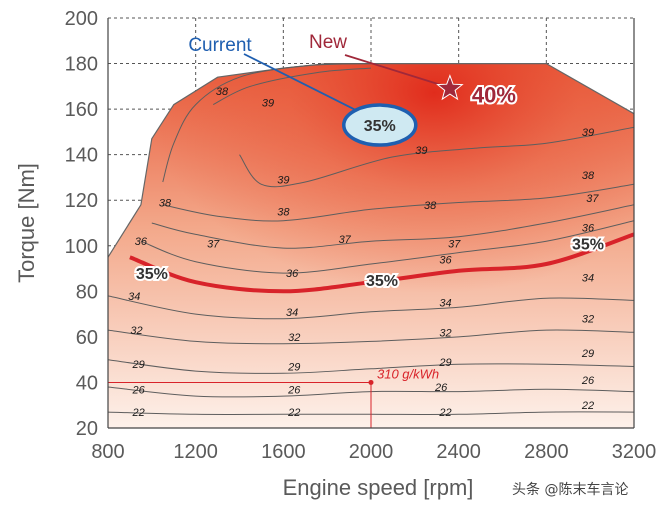  Describe the element at coordinates (634, 452) in the screenshot. I see `x-tick-label: 3200` at that location.